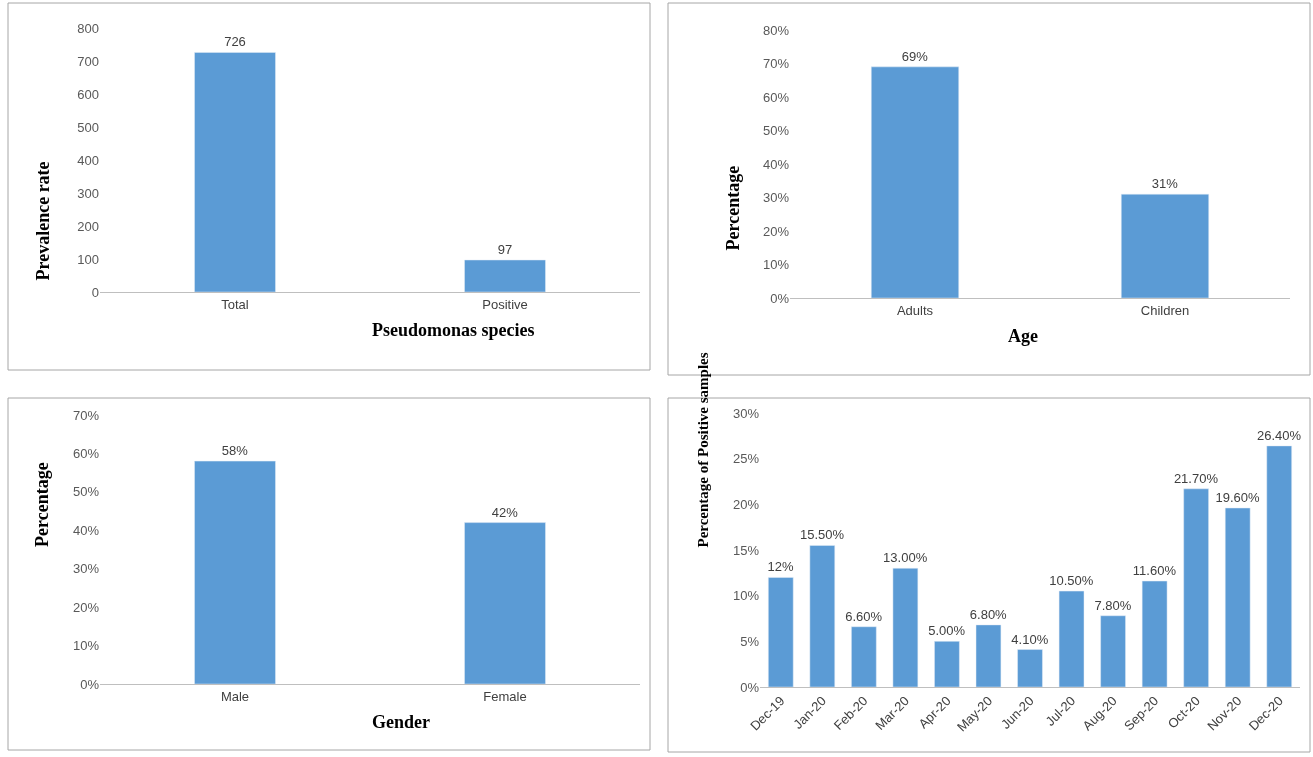 Image resolution: width=1313 pixels, height=757 pixels. Describe the element at coordinates (947, 631) in the screenshot. I see `data-label: 5.00%` at that location.